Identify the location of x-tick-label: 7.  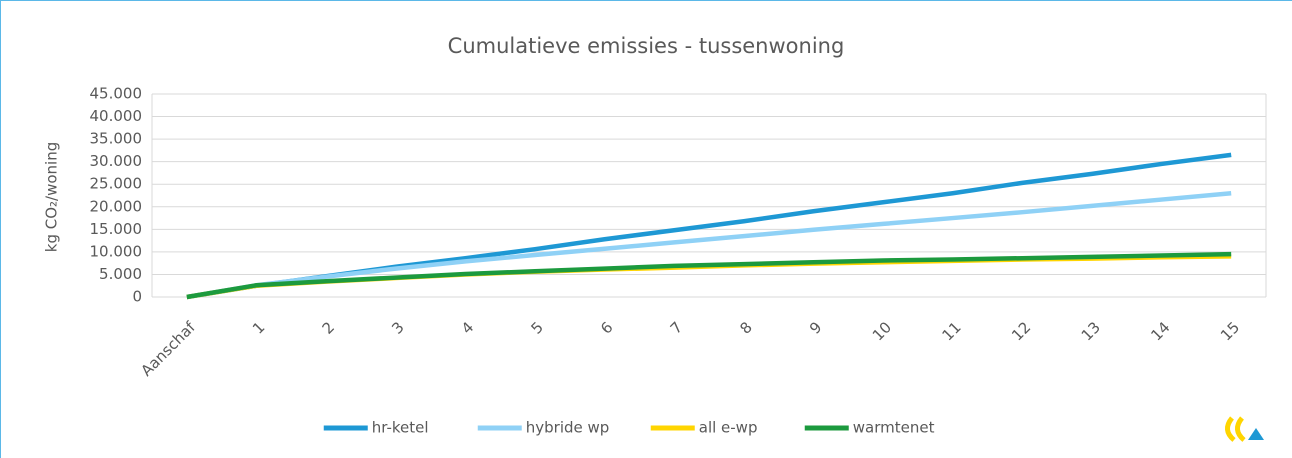
(676, 327).